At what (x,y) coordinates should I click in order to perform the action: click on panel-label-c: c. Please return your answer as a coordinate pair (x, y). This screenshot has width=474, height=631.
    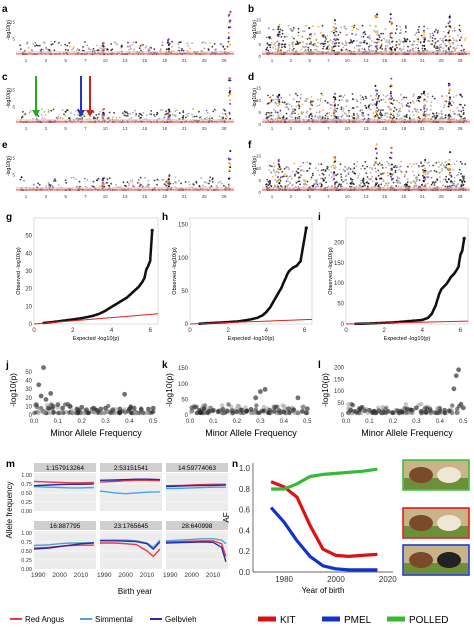
    Looking at the image, I should click on (5, 77).